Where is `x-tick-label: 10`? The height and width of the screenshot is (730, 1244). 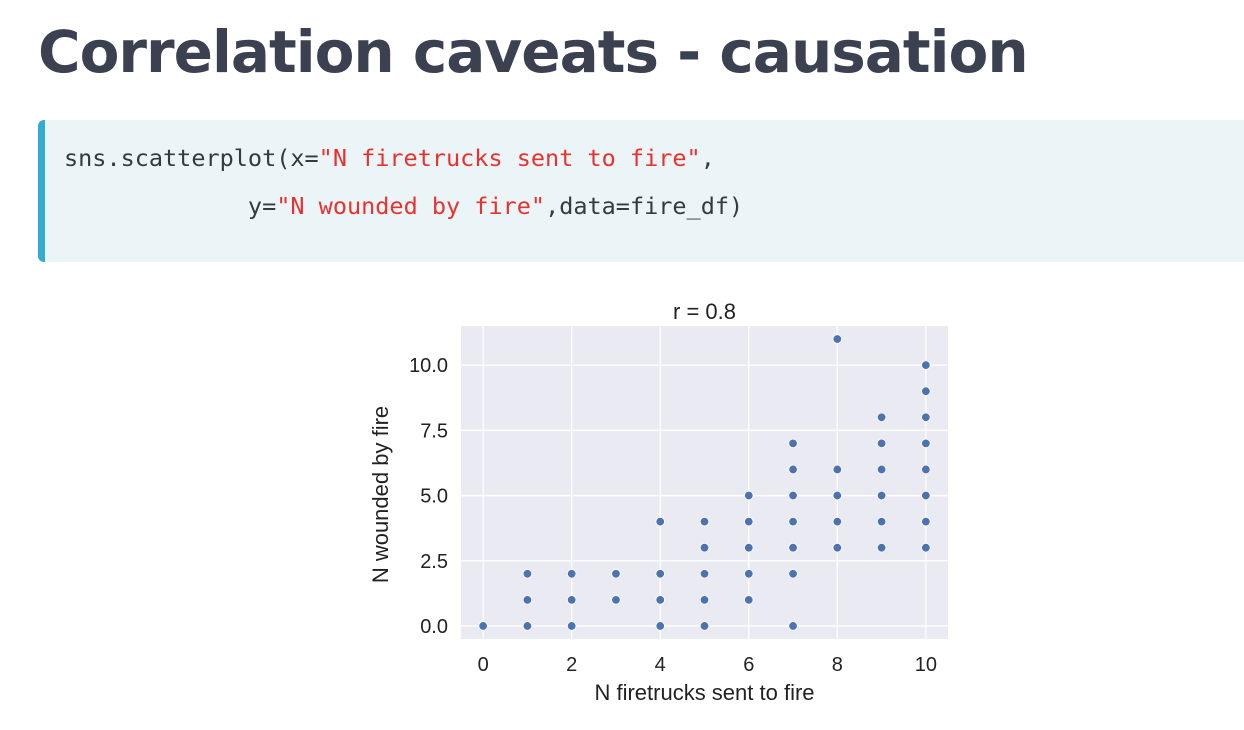 x-tick-label: 10 is located at coordinates (926, 665).